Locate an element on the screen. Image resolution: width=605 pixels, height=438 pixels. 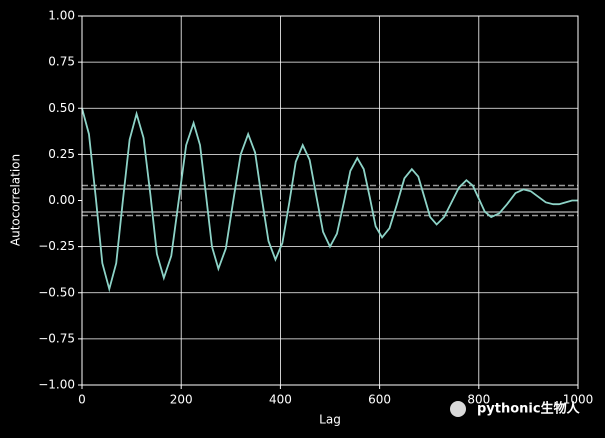
x-tick-label: 200 is located at coordinates (181, 400).